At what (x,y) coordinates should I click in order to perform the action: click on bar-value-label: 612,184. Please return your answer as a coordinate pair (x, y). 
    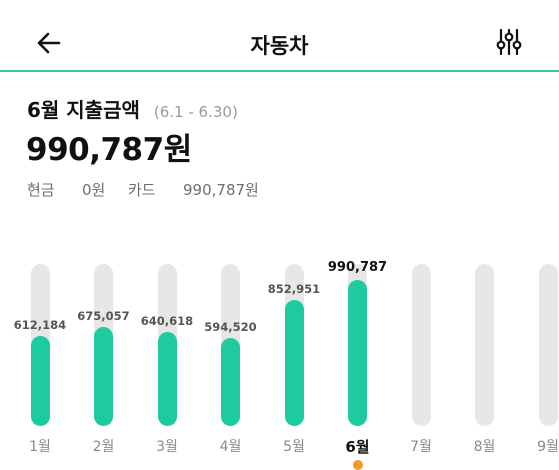
    Looking at the image, I should click on (40, 325).